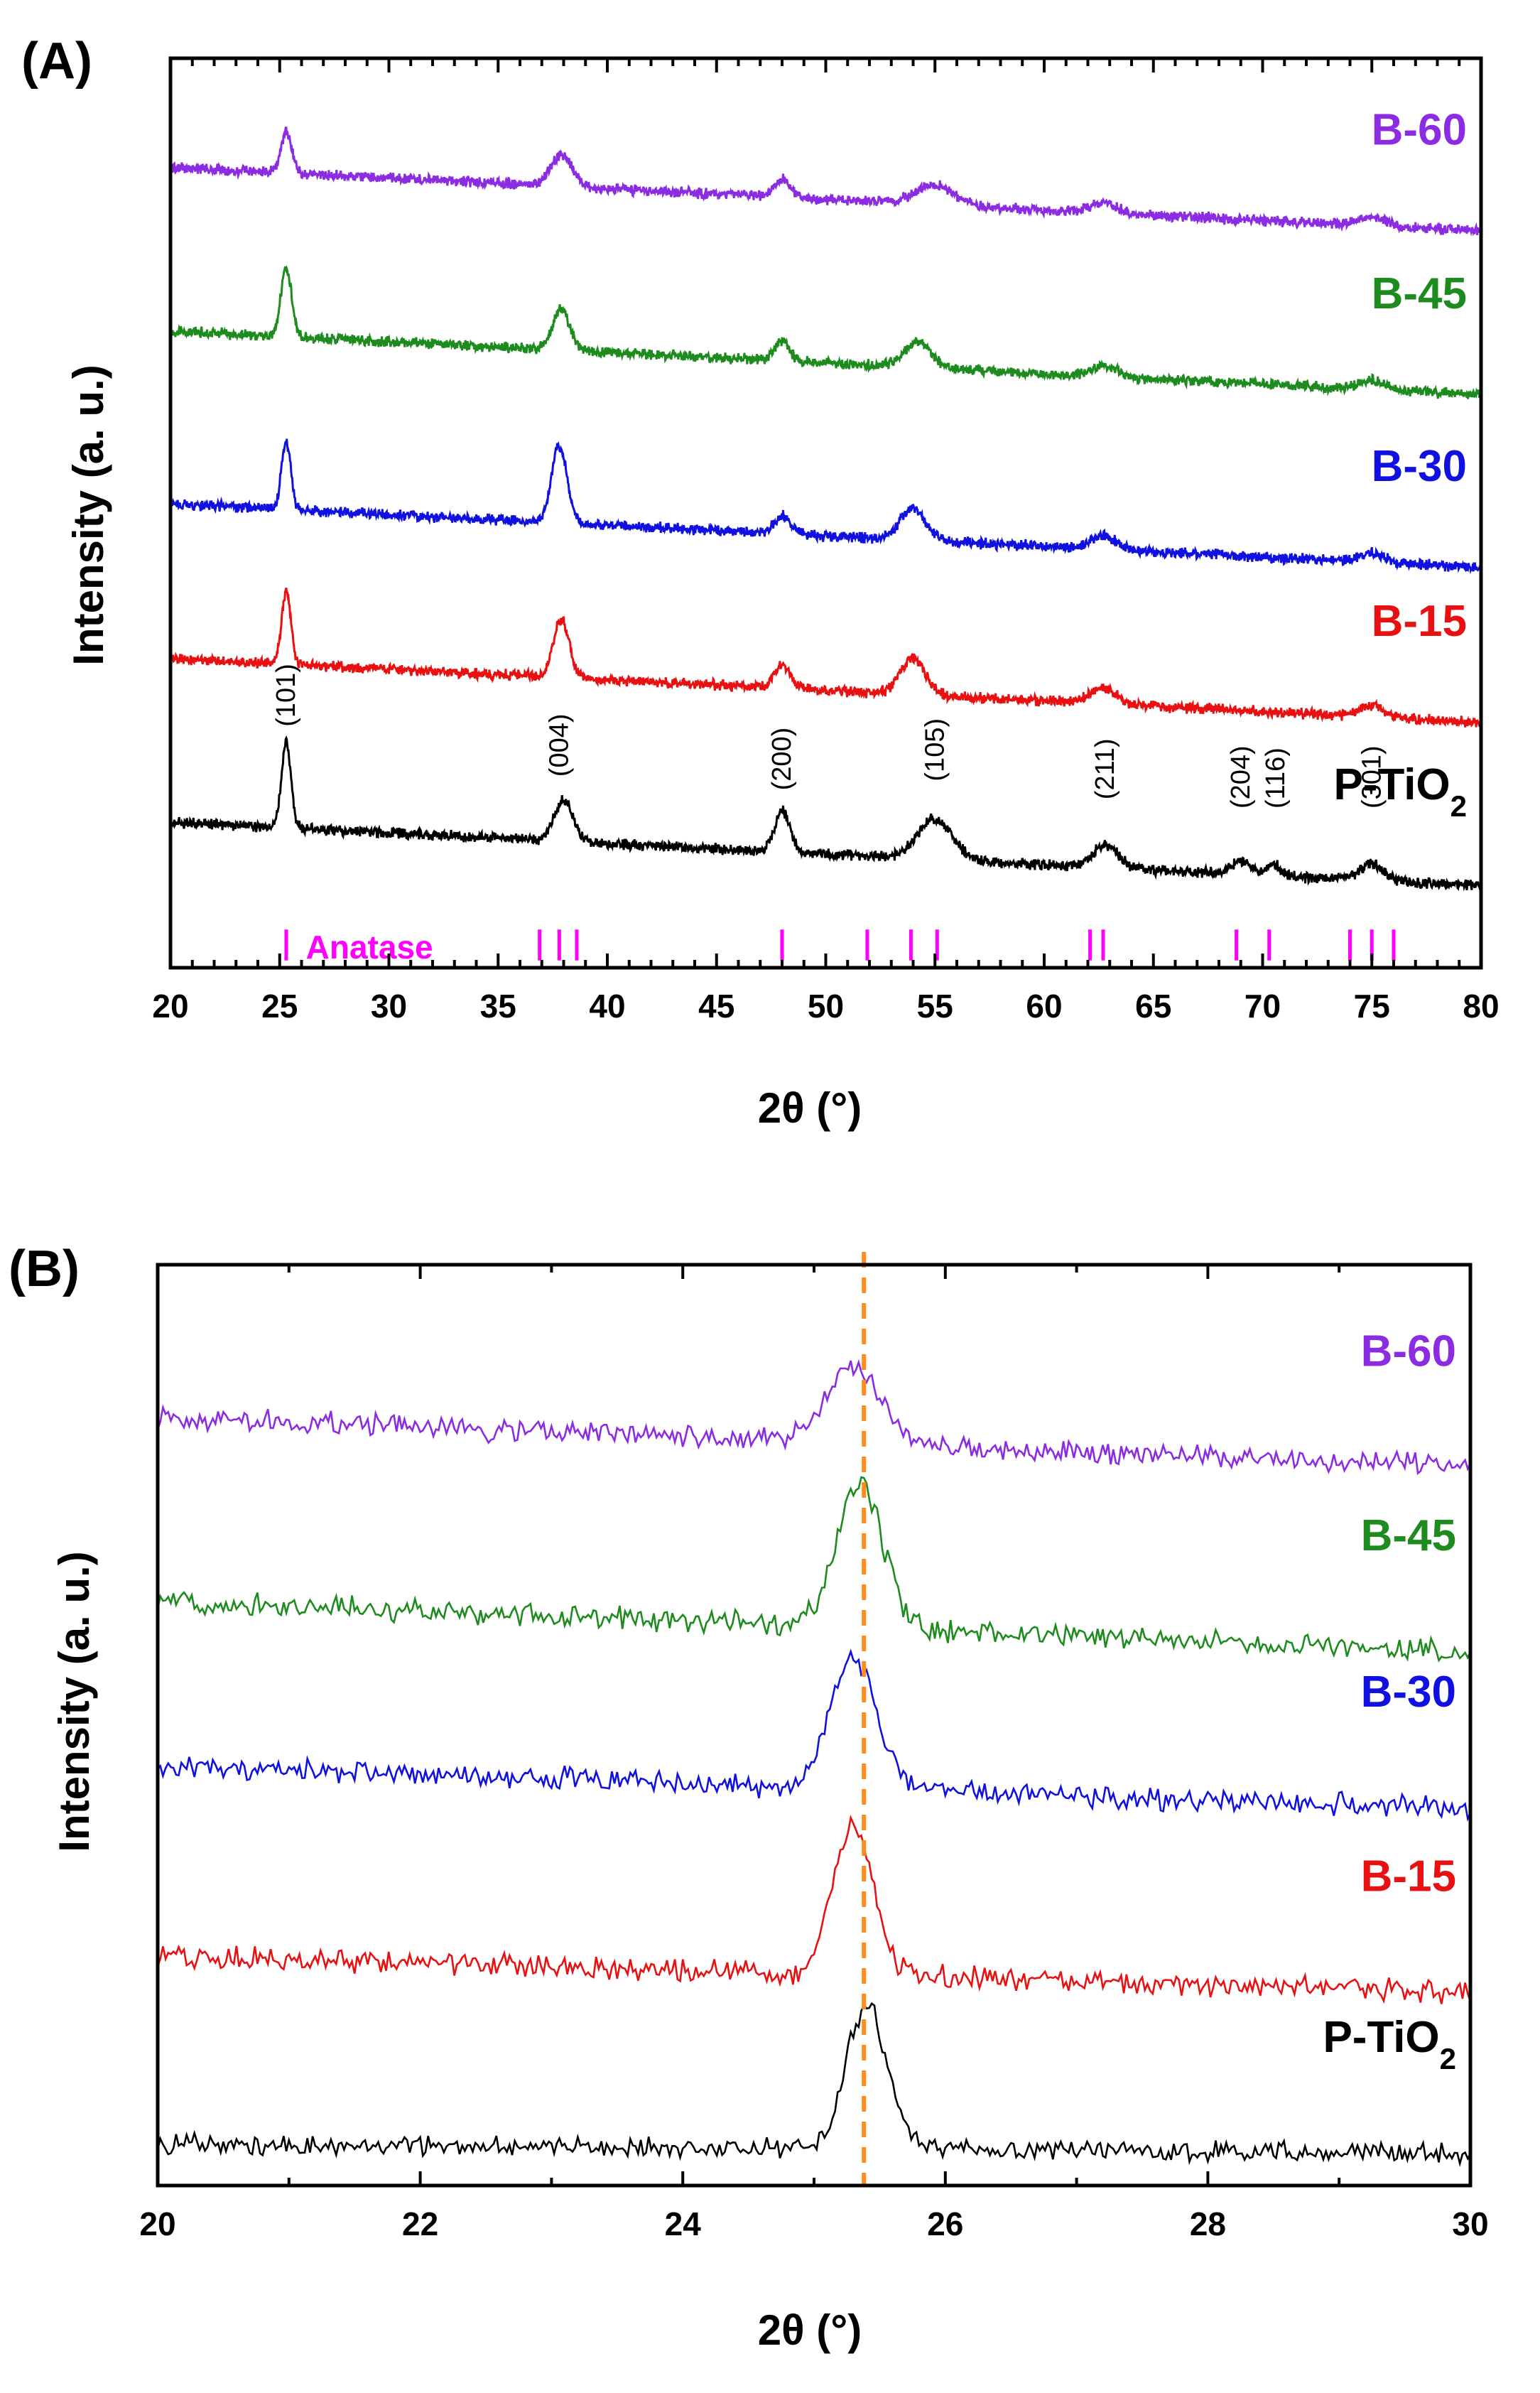 This screenshot has height=2393, width=1540. What do you see at coordinates (88, 514) in the screenshot?
I see `panel-a-y-axis-title: Intensity (a. u.)` at bounding box center [88, 514].